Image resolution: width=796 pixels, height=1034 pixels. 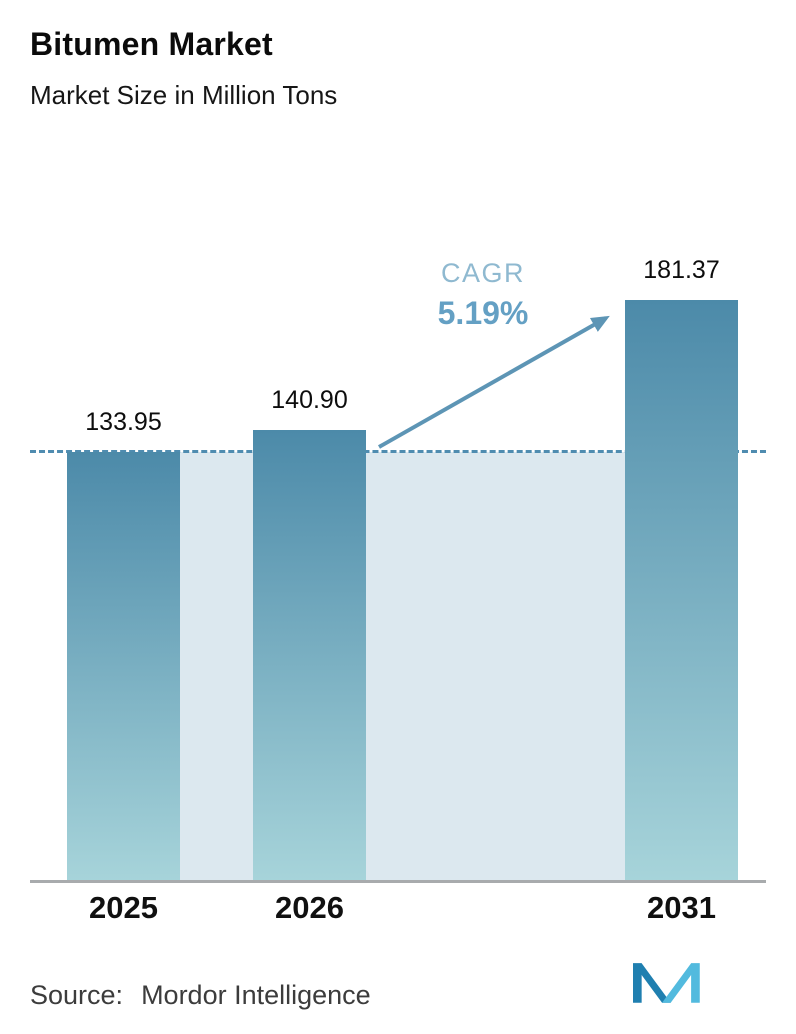 What do you see at coordinates (309, 656) in the screenshot?
I see `bar-2026` at bounding box center [309, 656].